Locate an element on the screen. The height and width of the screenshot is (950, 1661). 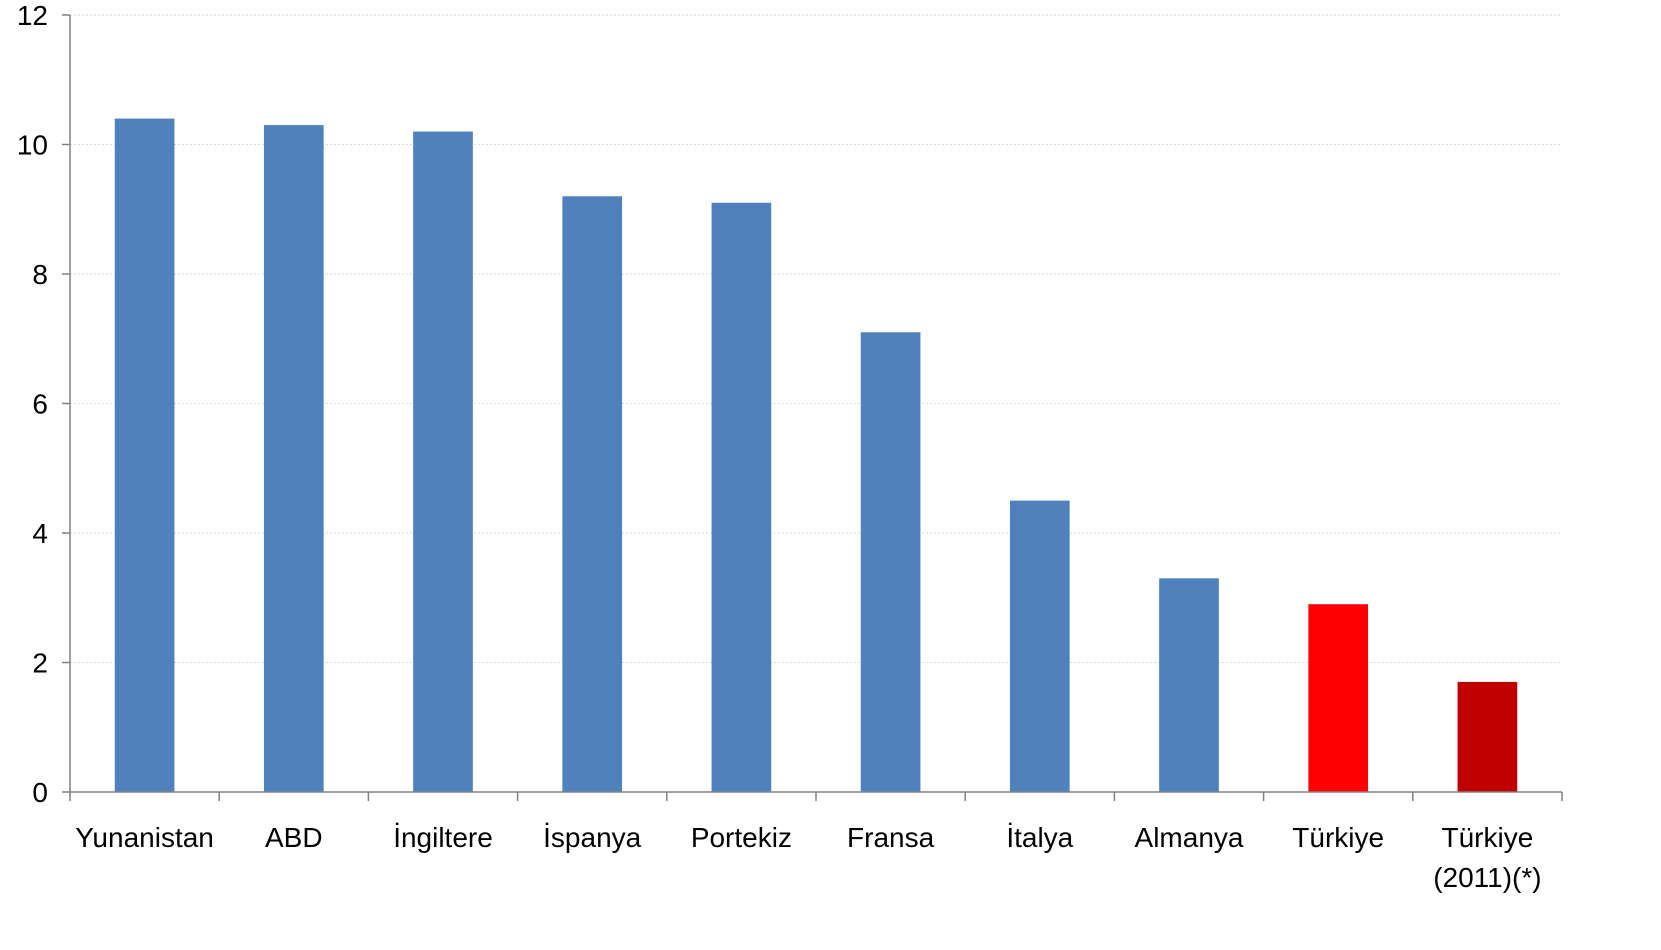
y-tick-label: 8 is located at coordinates (40, 274).